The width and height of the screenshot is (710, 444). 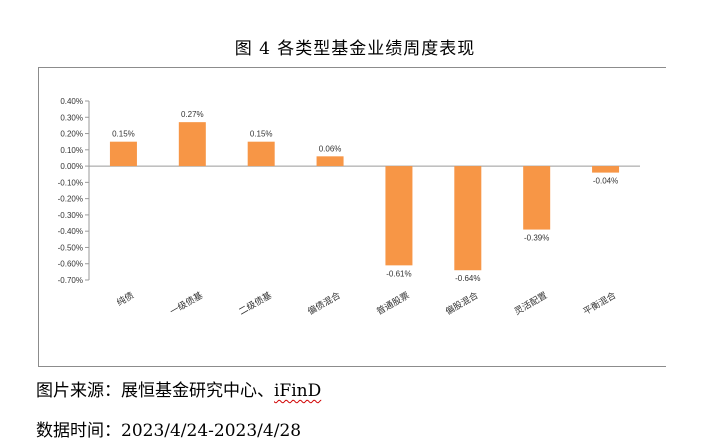 I want to click on x-category-label: 平衡混合, so click(x=599, y=303).